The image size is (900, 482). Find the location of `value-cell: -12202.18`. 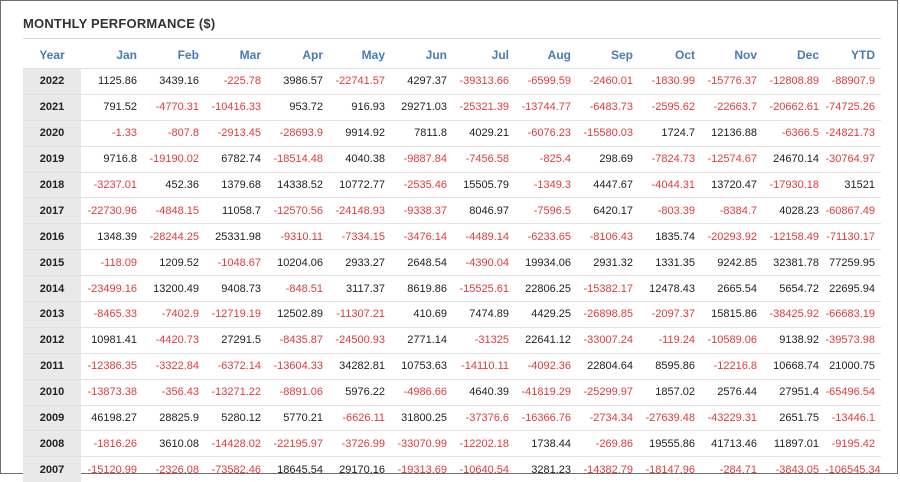

value-cell: -12202.18 is located at coordinates (484, 444).